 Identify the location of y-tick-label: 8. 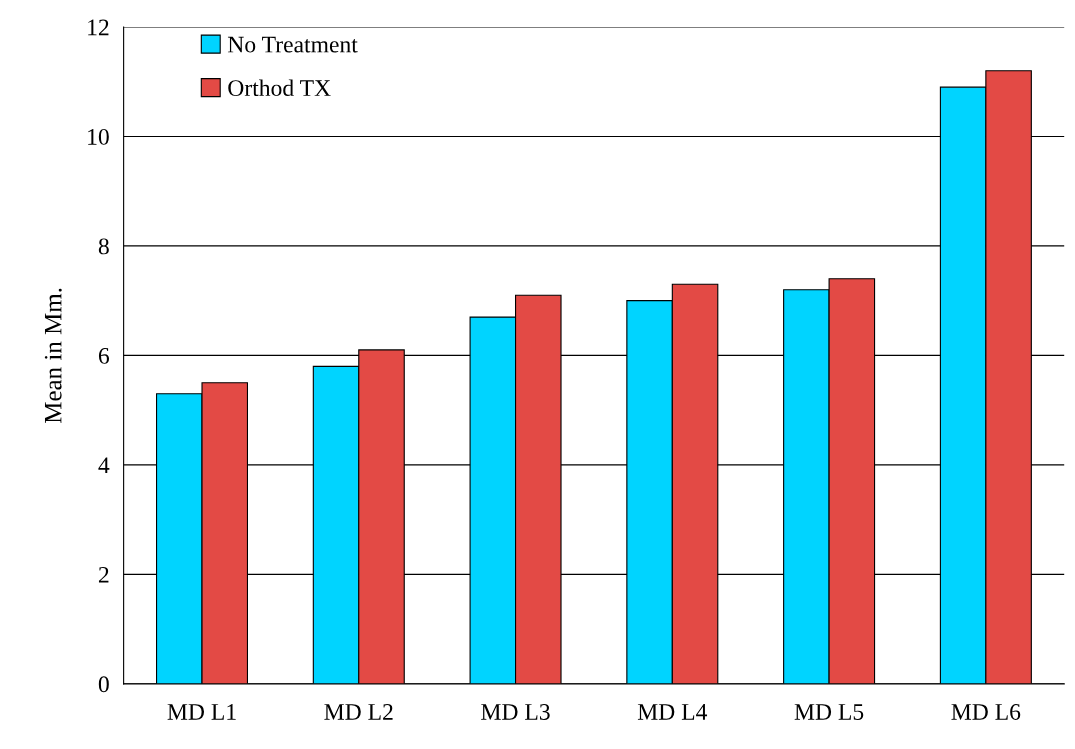
(103, 246).